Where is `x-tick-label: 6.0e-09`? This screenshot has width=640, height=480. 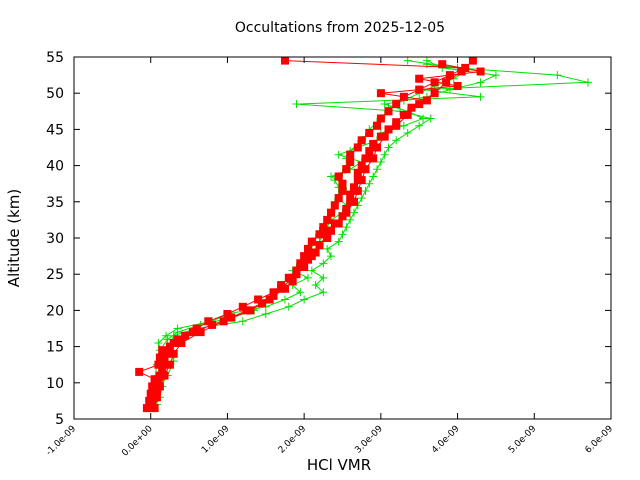
x-tick-label: 6.0e-09 is located at coordinates (600, 440).